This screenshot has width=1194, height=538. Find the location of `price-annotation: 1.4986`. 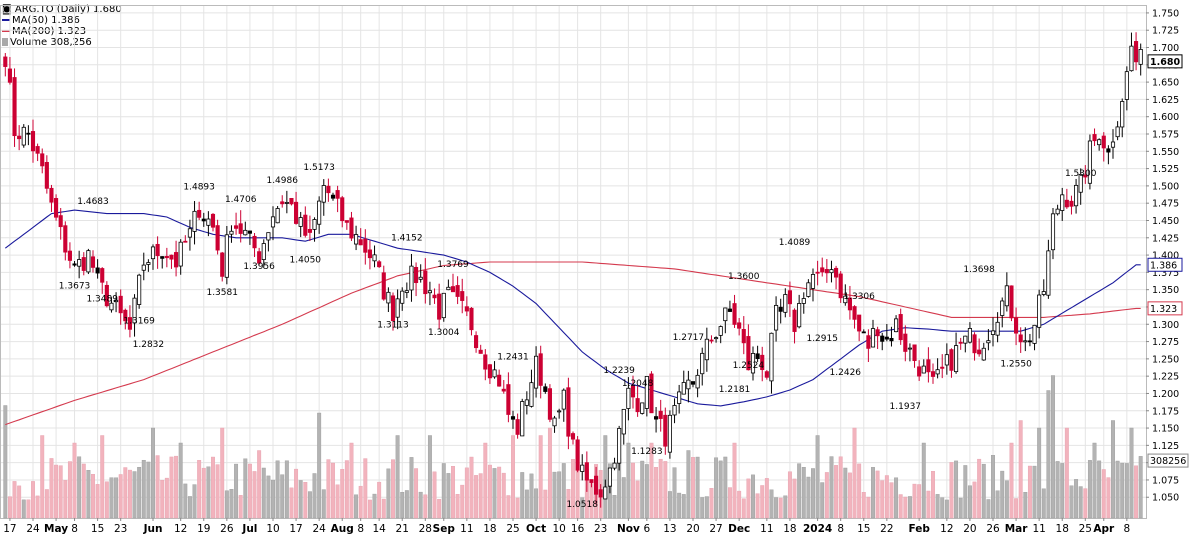

price-annotation: 1.4986 is located at coordinates (282, 181).